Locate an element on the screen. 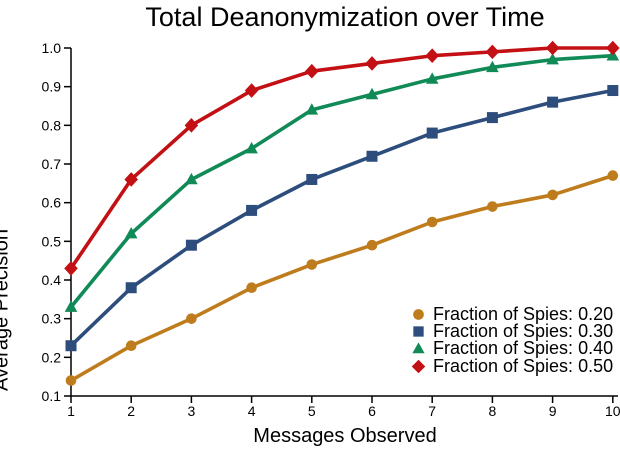 This screenshot has height=455, width=620. y-tick-label: 0.9 is located at coordinates (52, 87).